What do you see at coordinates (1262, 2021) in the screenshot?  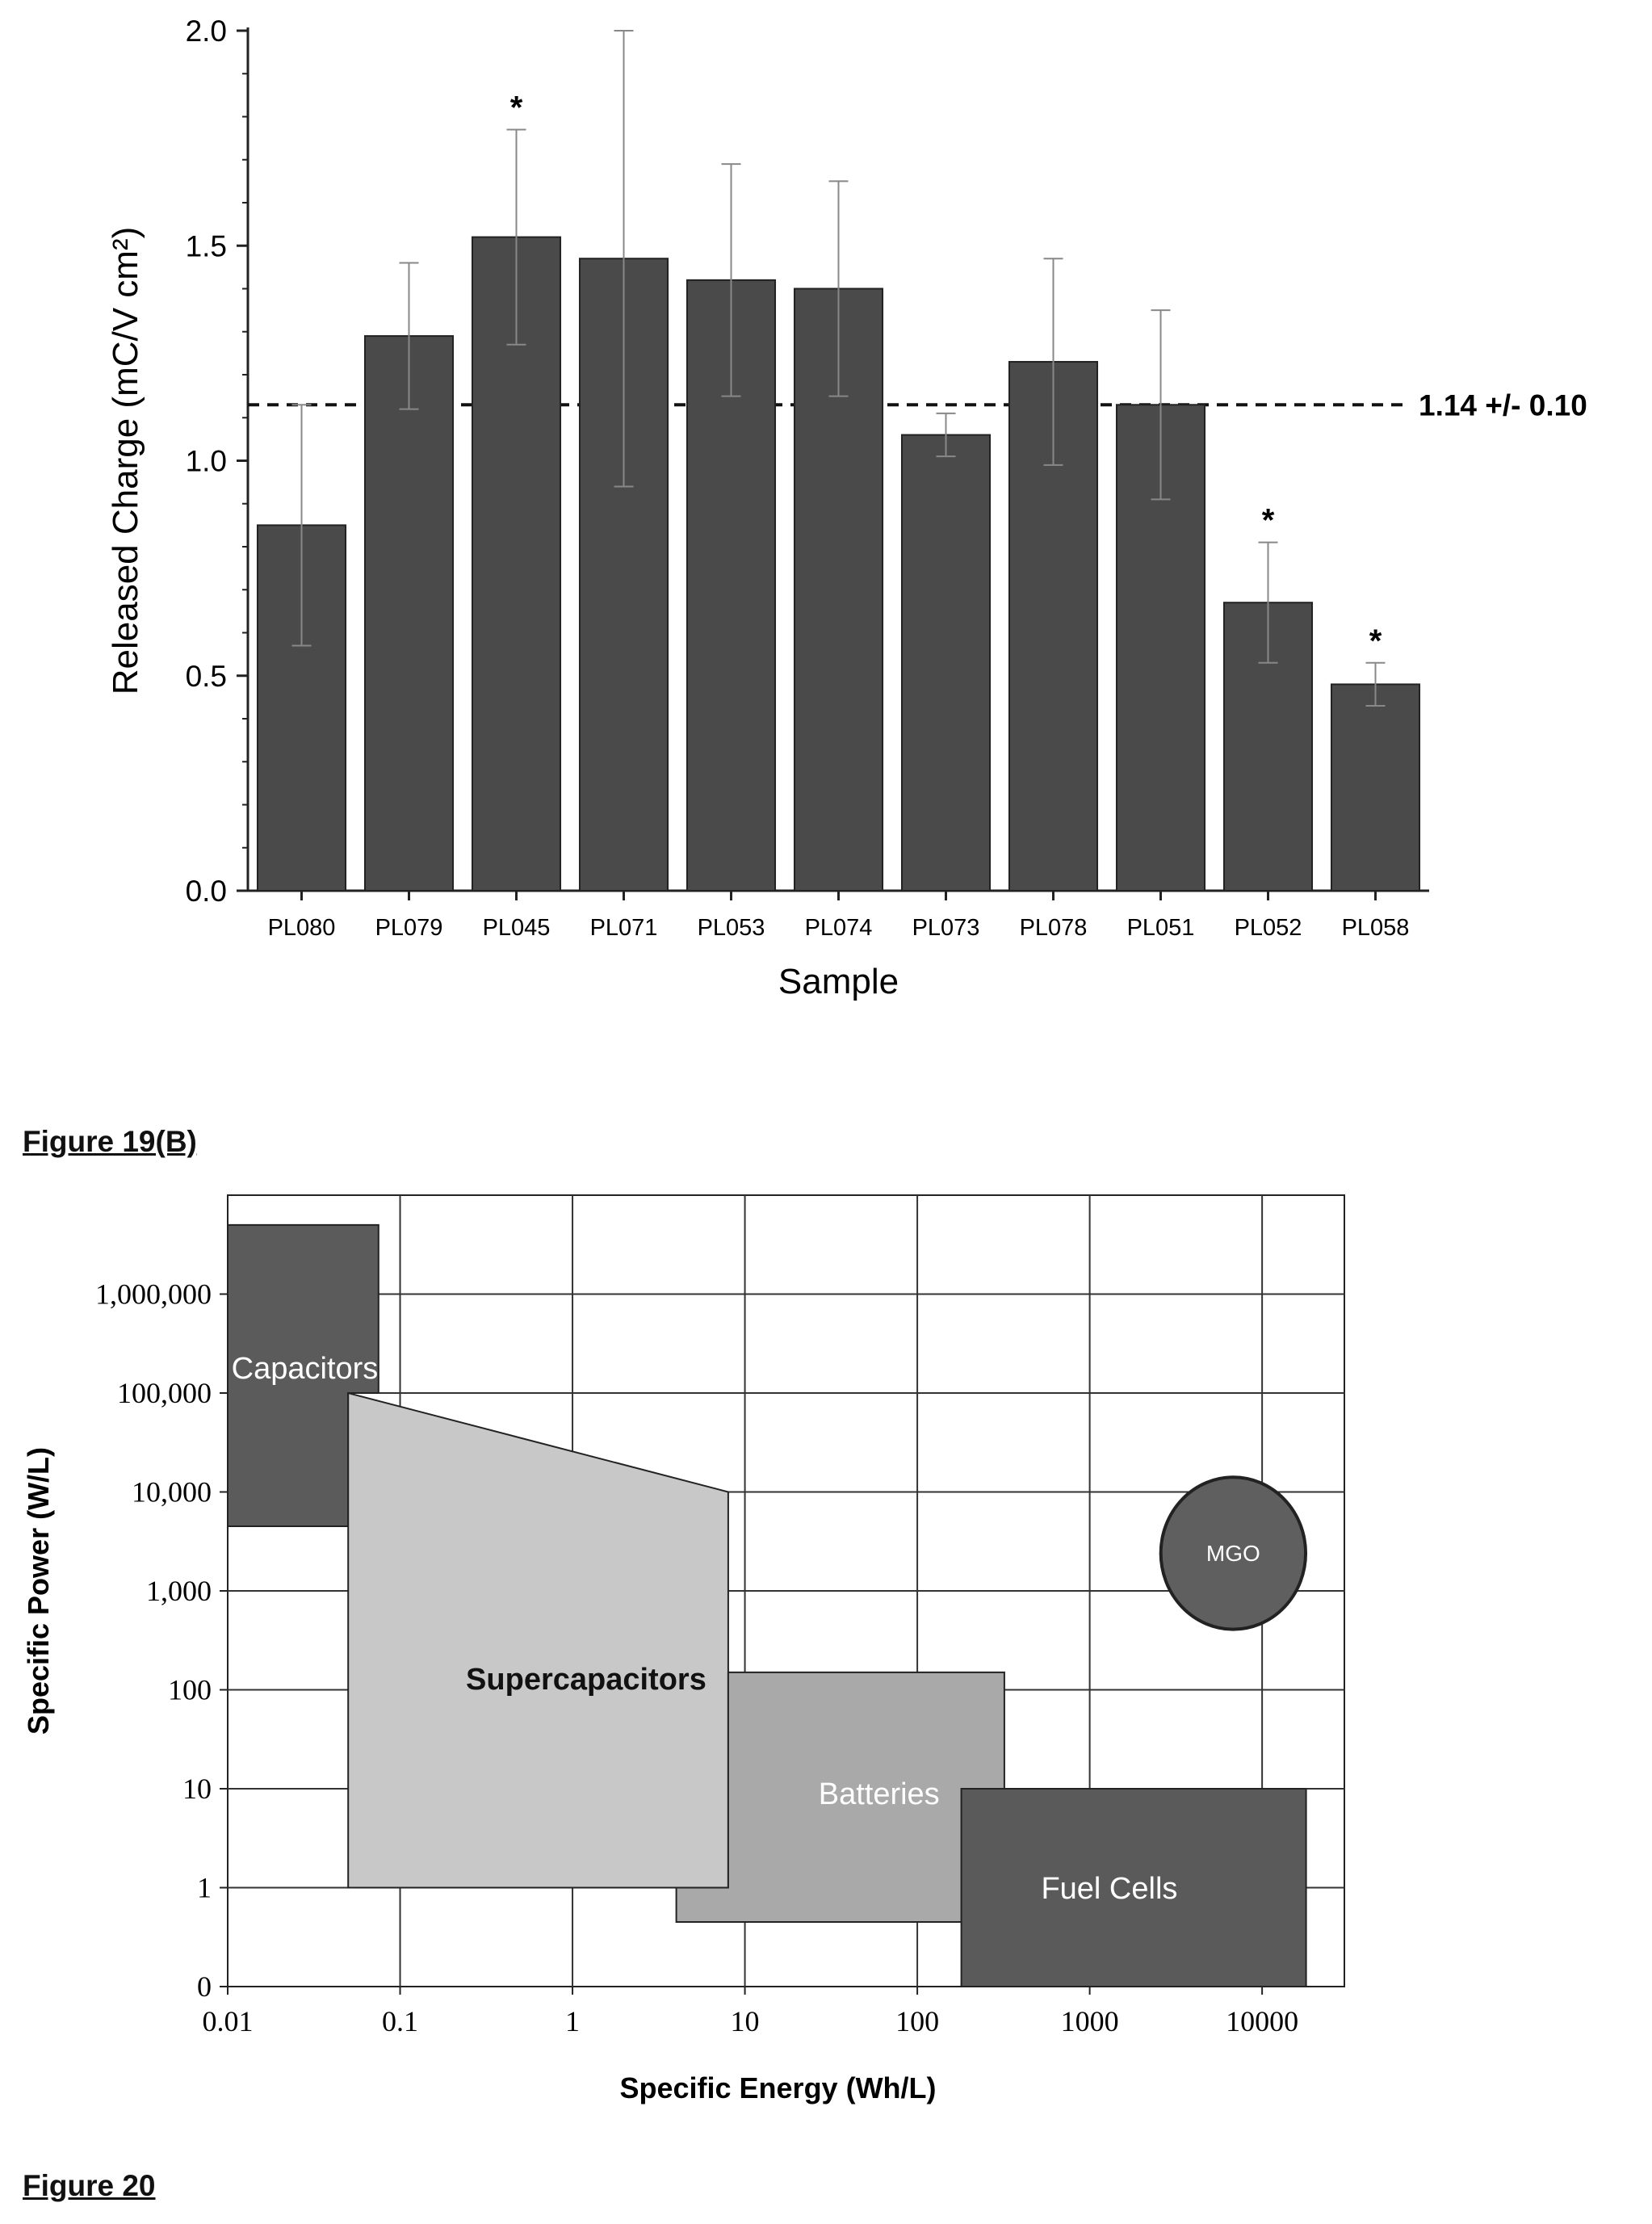 I see `x-tick-label: 10000` at bounding box center [1262, 2021].